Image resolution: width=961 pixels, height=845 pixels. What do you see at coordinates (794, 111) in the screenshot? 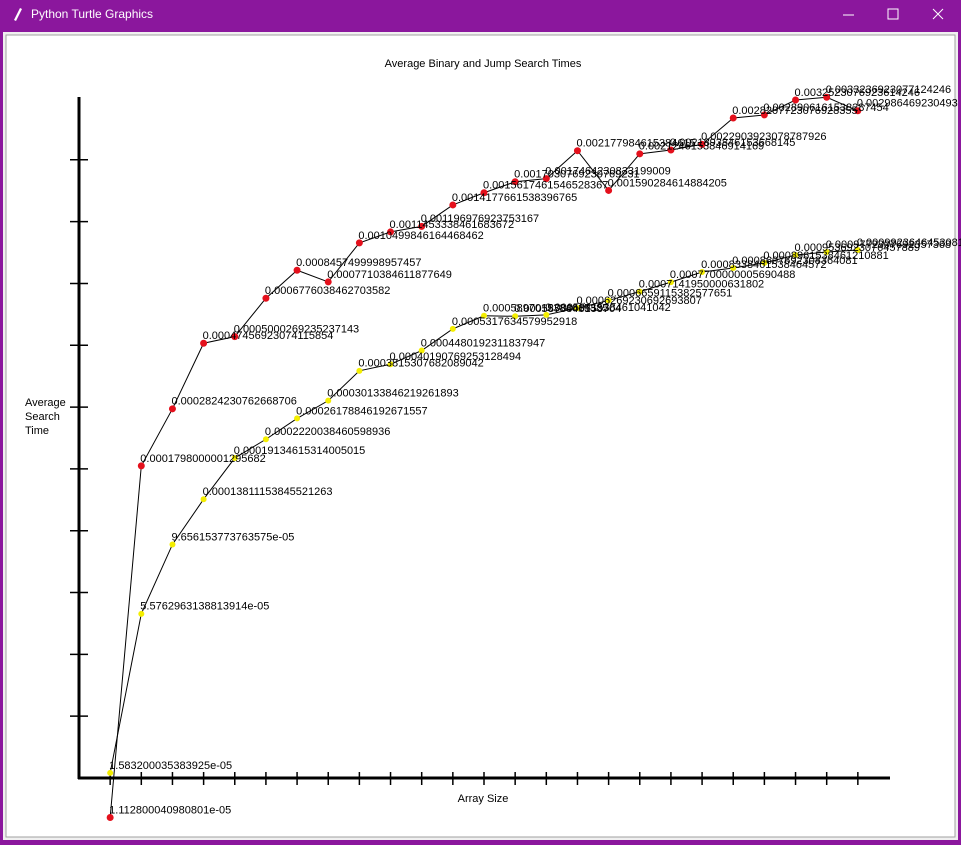
I see `data-label: 0.0028207723076928355` at bounding box center [794, 111].